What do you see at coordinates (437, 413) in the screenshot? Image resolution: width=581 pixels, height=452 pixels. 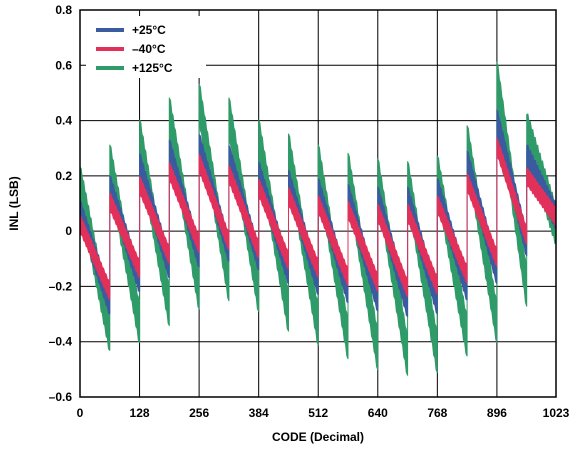 I see `x-tick-label: 768` at bounding box center [437, 413].